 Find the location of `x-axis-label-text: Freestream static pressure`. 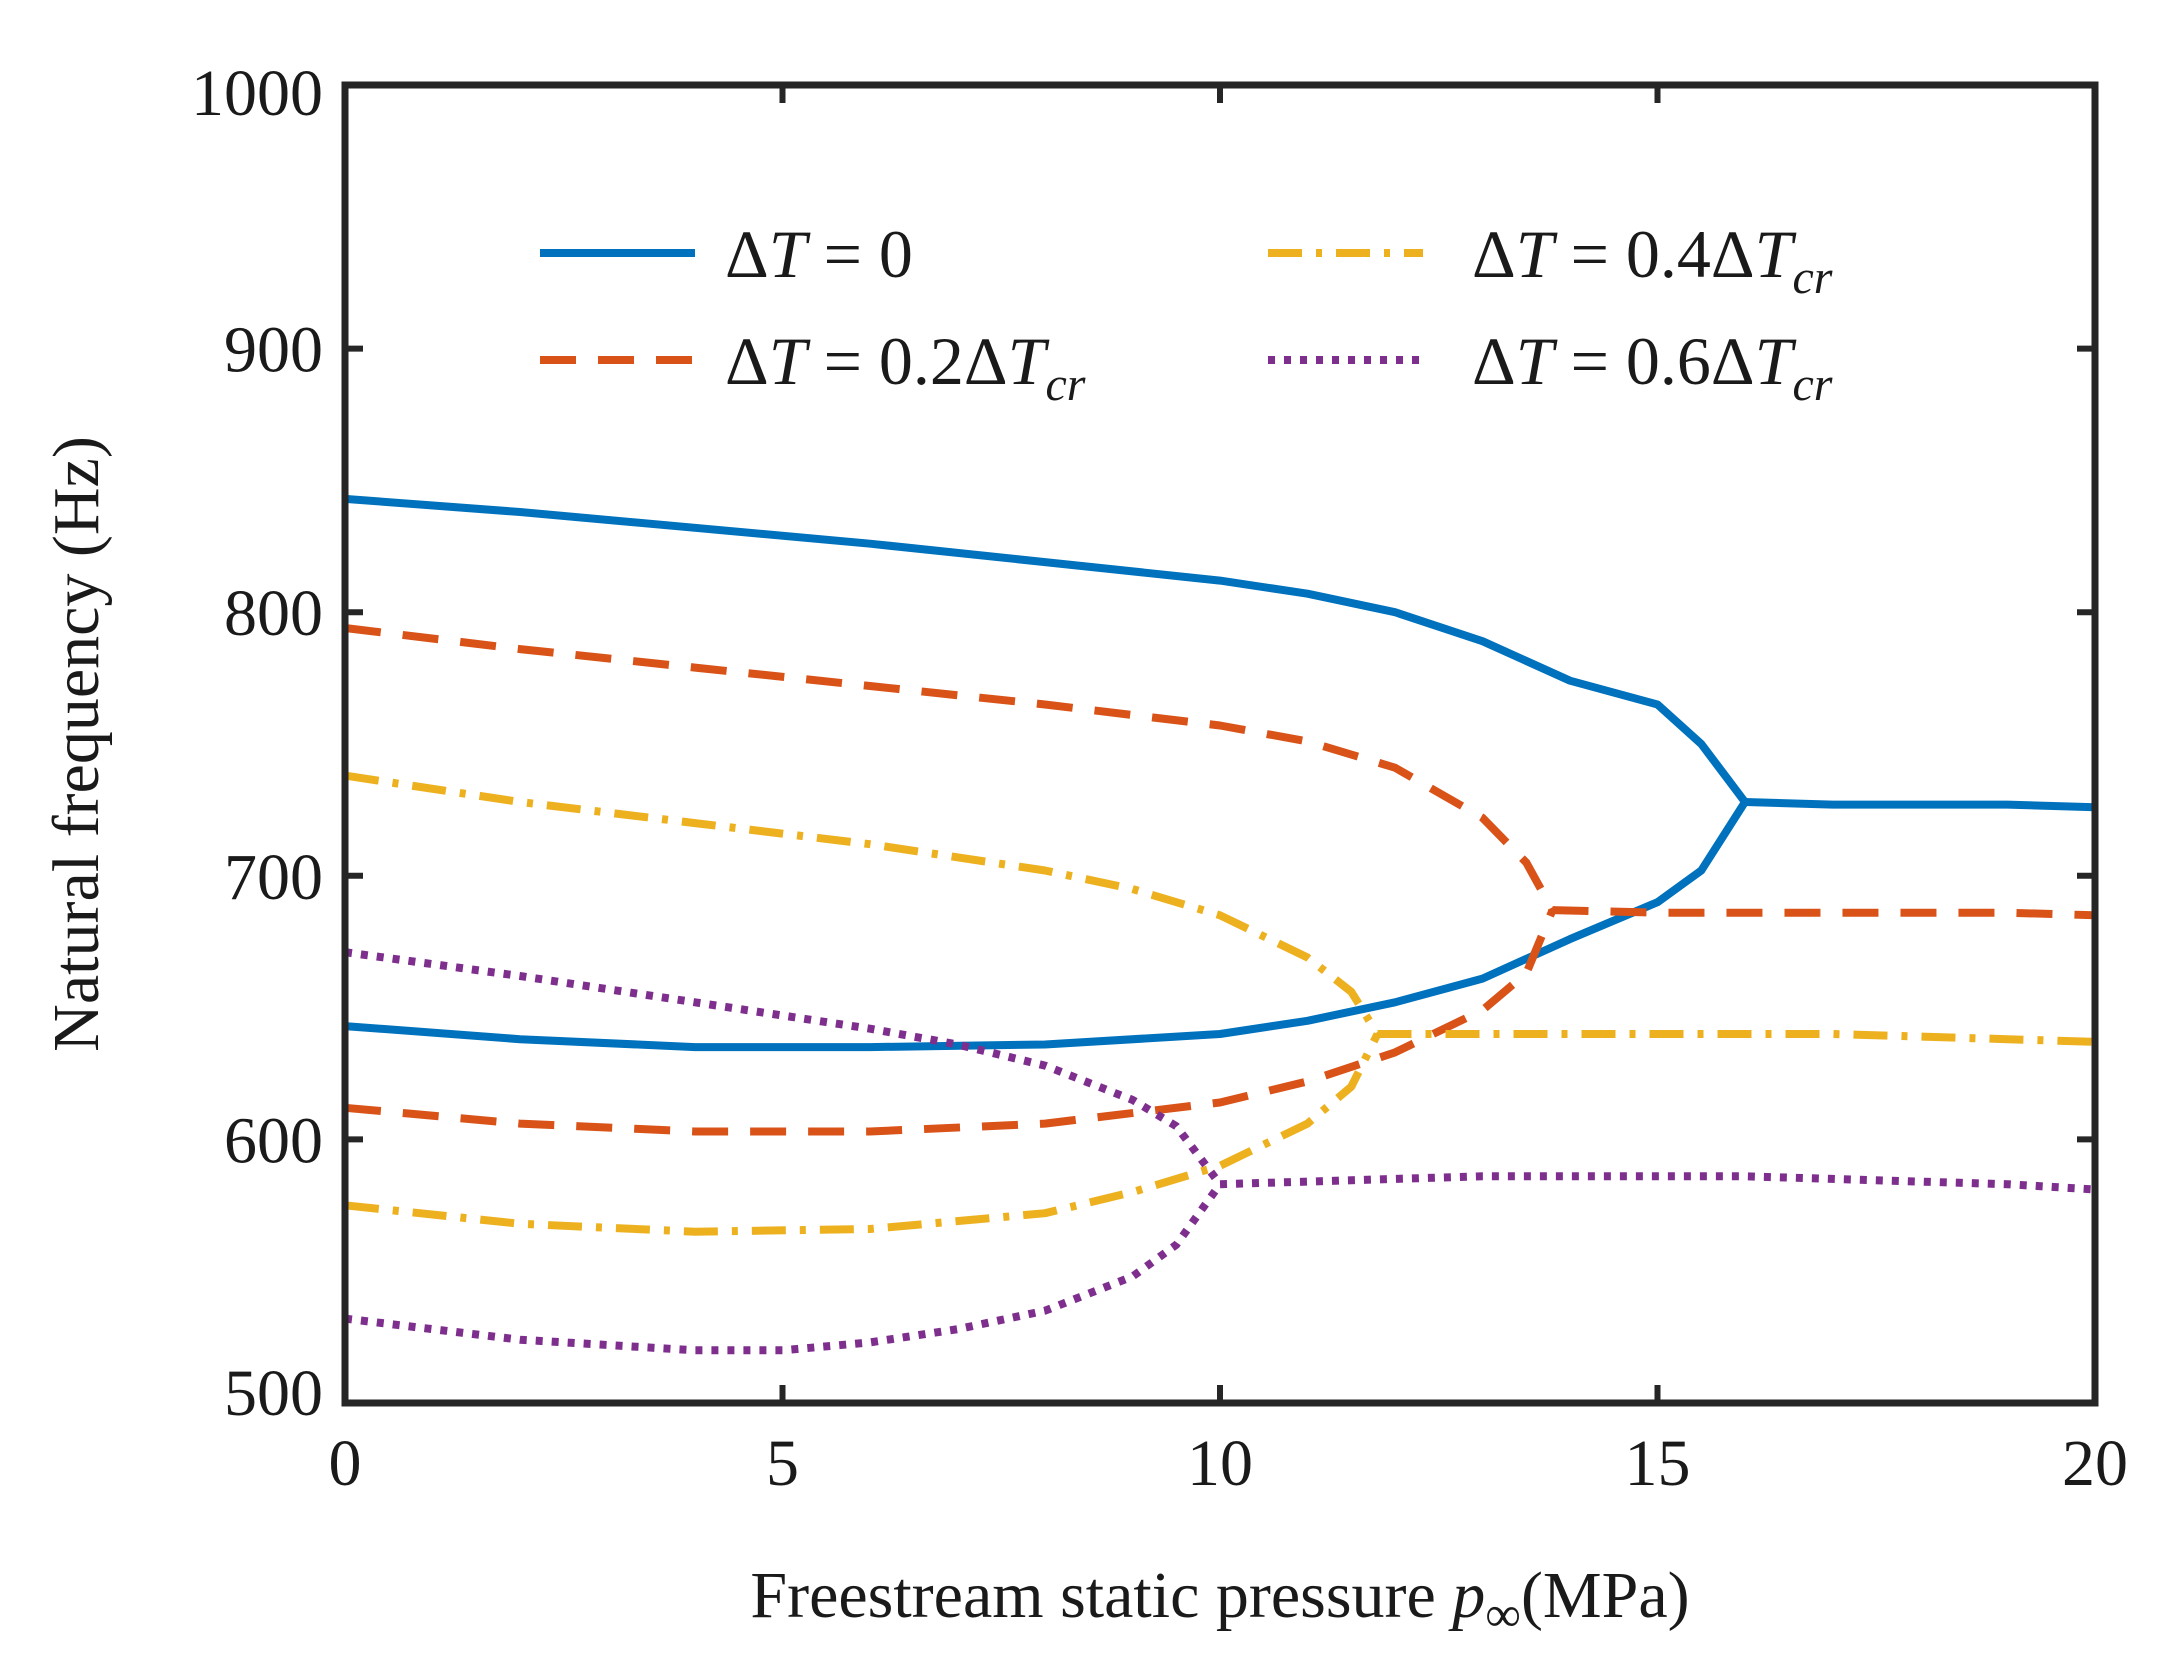

x-axis-label-text: Freestream static pressure is located at coordinates (1101, 1595).